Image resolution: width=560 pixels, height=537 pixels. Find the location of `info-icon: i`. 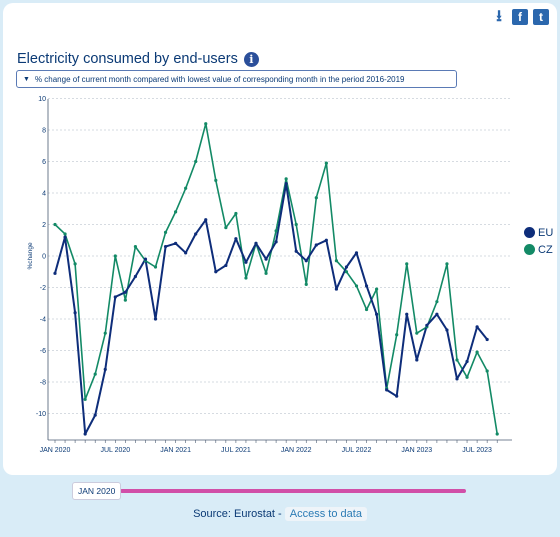

info-icon: i is located at coordinates (251, 59).